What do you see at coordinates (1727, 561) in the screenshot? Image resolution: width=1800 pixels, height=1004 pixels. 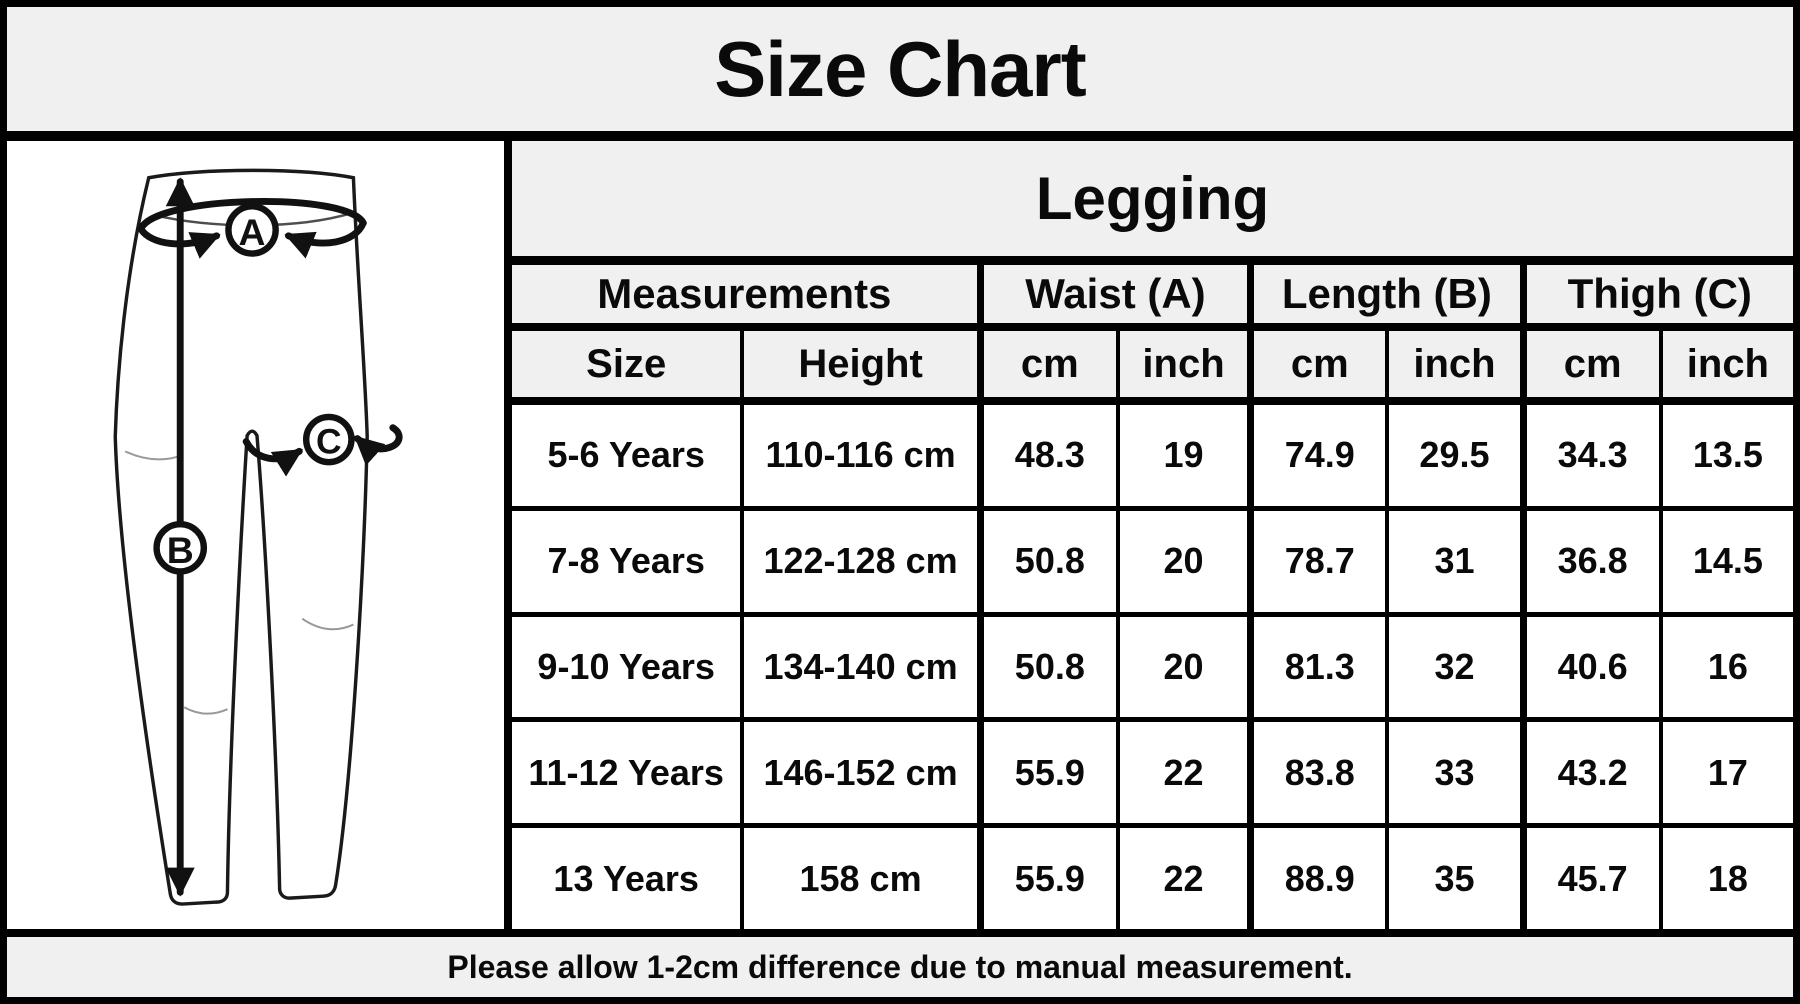 I see `table-cell: 14.5` at bounding box center [1727, 561].